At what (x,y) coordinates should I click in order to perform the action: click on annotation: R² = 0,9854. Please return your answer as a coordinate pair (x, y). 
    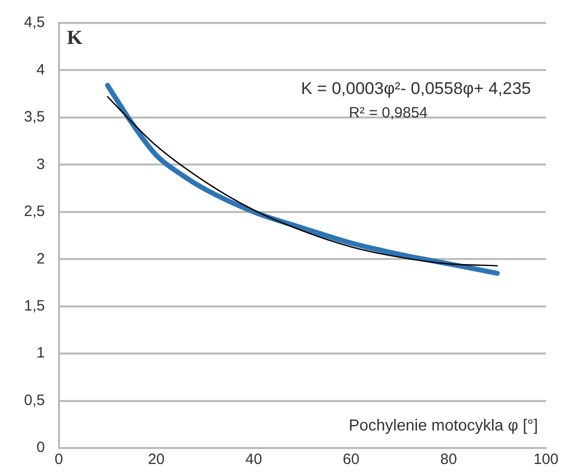
    Looking at the image, I should click on (388, 113).